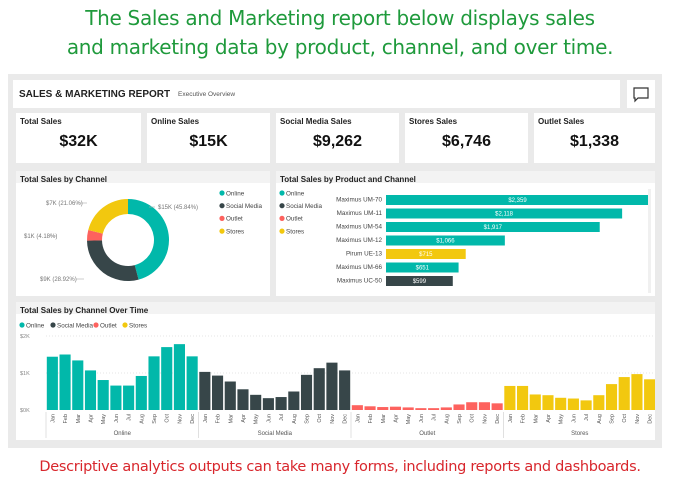 The height and width of the screenshot is (485, 680). What do you see at coordinates (360, 213) in the screenshot?
I see `category-label: Maximus UM-11` at bounding box center [360, 213].